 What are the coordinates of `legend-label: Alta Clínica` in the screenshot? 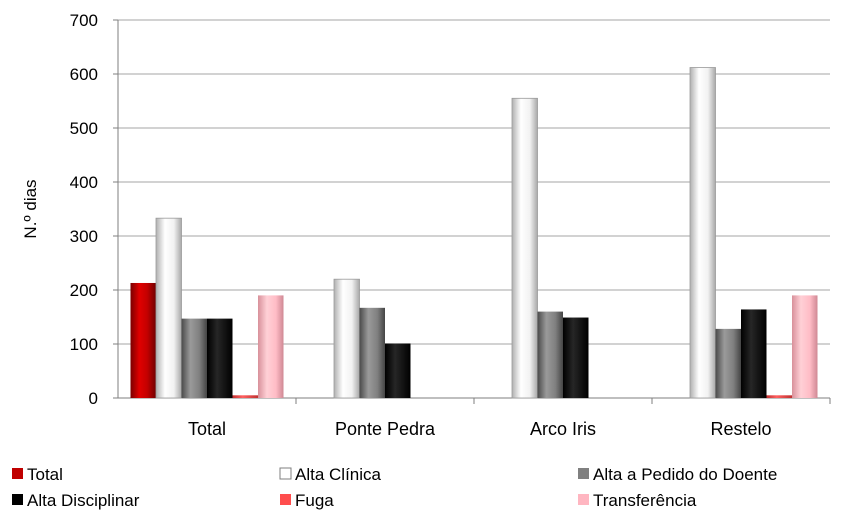 It's located at (338, 474).